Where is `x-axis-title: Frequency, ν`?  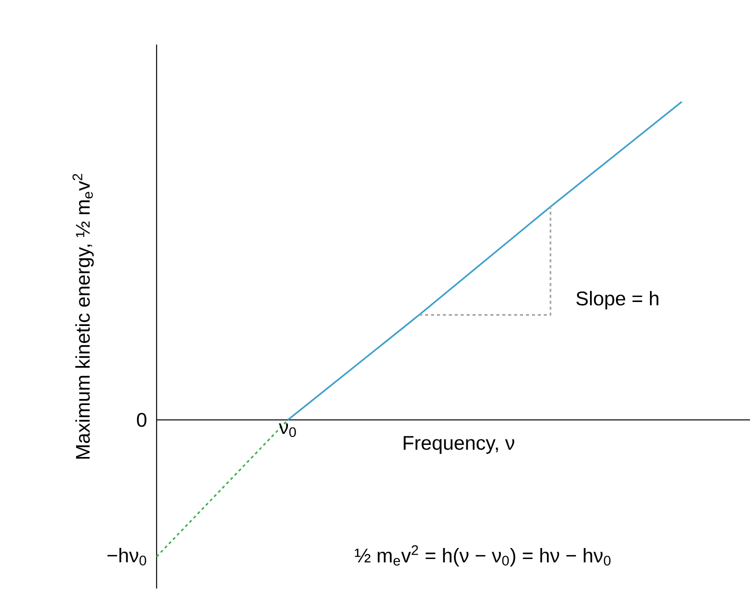 x-axis-title: Frequency, ν is located at coordinates (459, 445).